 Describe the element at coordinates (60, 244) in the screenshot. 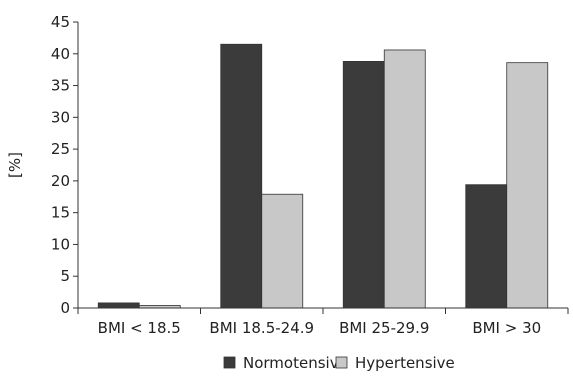

I see `y-tick-label: 10` at that location.